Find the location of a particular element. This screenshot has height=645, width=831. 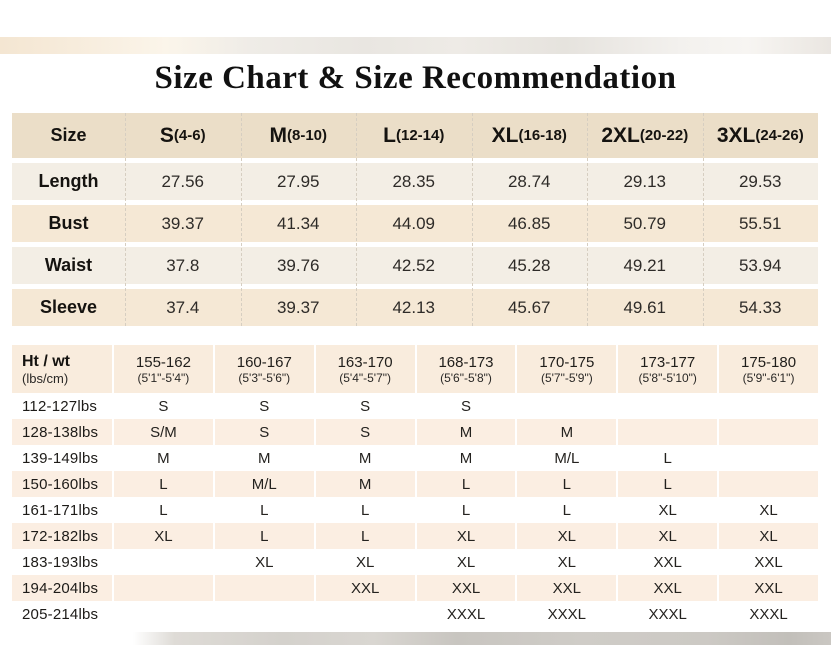

size-name: 3XL is located at coordinates (736, 135).